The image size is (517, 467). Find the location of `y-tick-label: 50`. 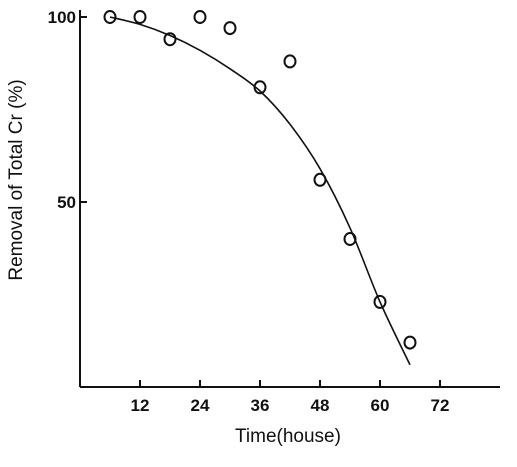

y-tick-label: 50 is located at coordinates (66, 202).